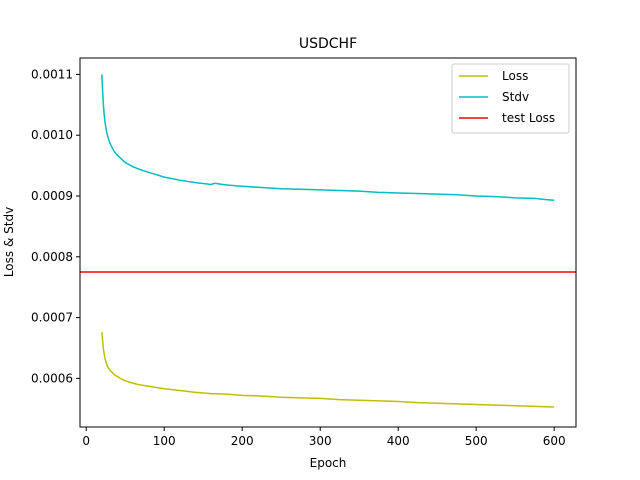 The width and height of the screenshot is (640, 480). What do you see at coordinates (328, 44) in the screenshot?
I see `chart-title: USDCHF` at bounding box center [328, 44].